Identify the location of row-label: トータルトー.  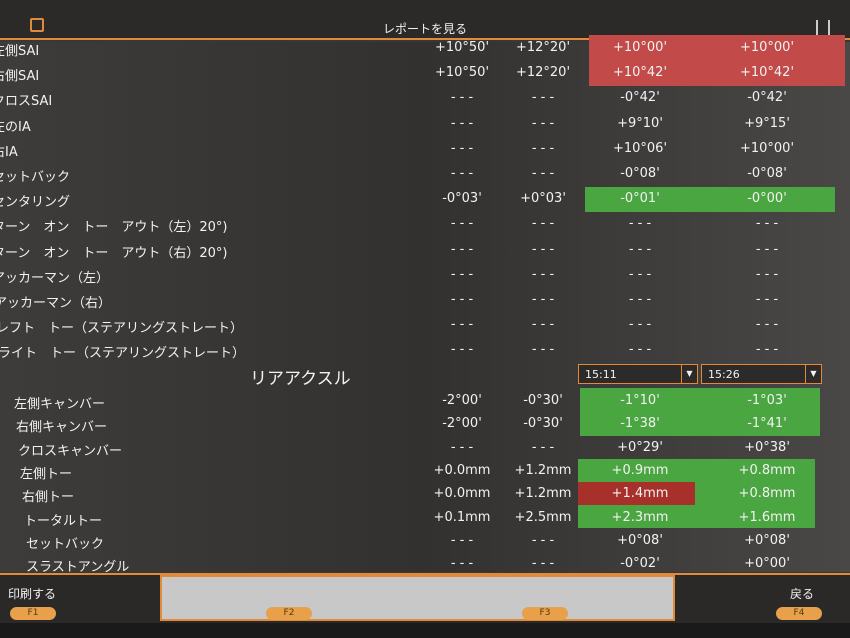
(63, 521).